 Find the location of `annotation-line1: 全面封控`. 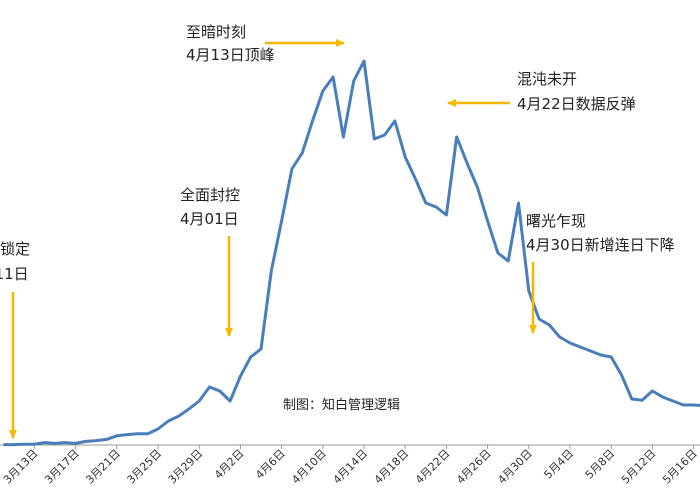

annotation-line1: 全面封控 is located at coordinates (210, 195).